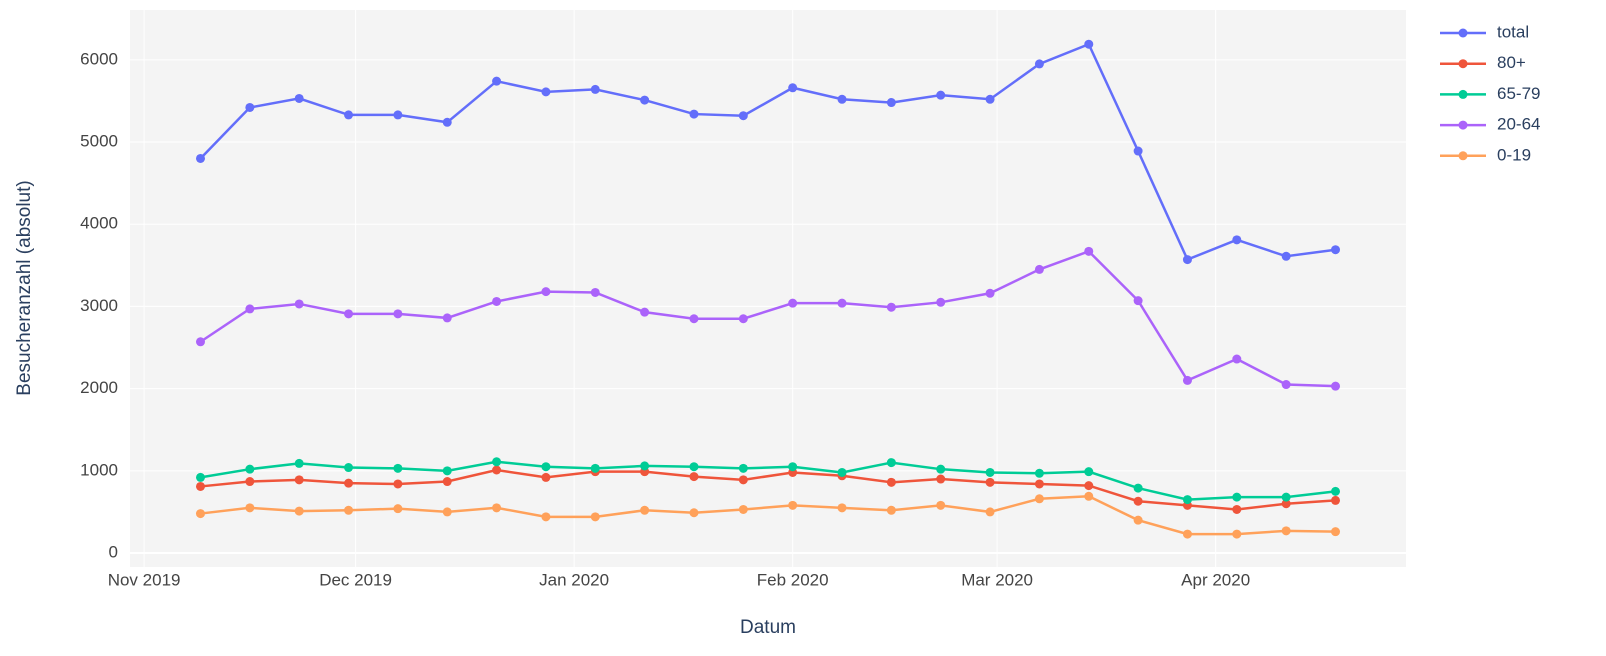  I want to click on legend-label: 80+, so click(1511, 62).